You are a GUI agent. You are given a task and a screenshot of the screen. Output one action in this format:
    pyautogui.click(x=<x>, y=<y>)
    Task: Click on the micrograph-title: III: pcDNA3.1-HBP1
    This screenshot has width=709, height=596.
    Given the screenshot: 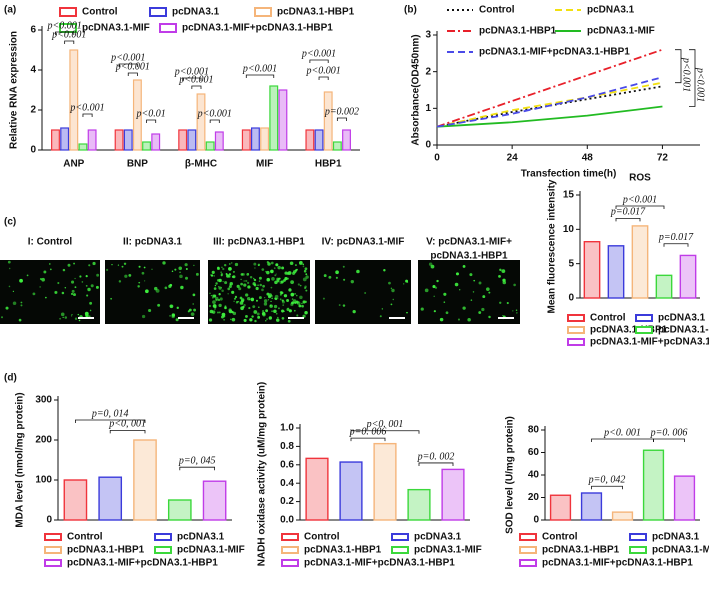 What is the action you would take?
    pyautogui.click(x=259, y=242)
    